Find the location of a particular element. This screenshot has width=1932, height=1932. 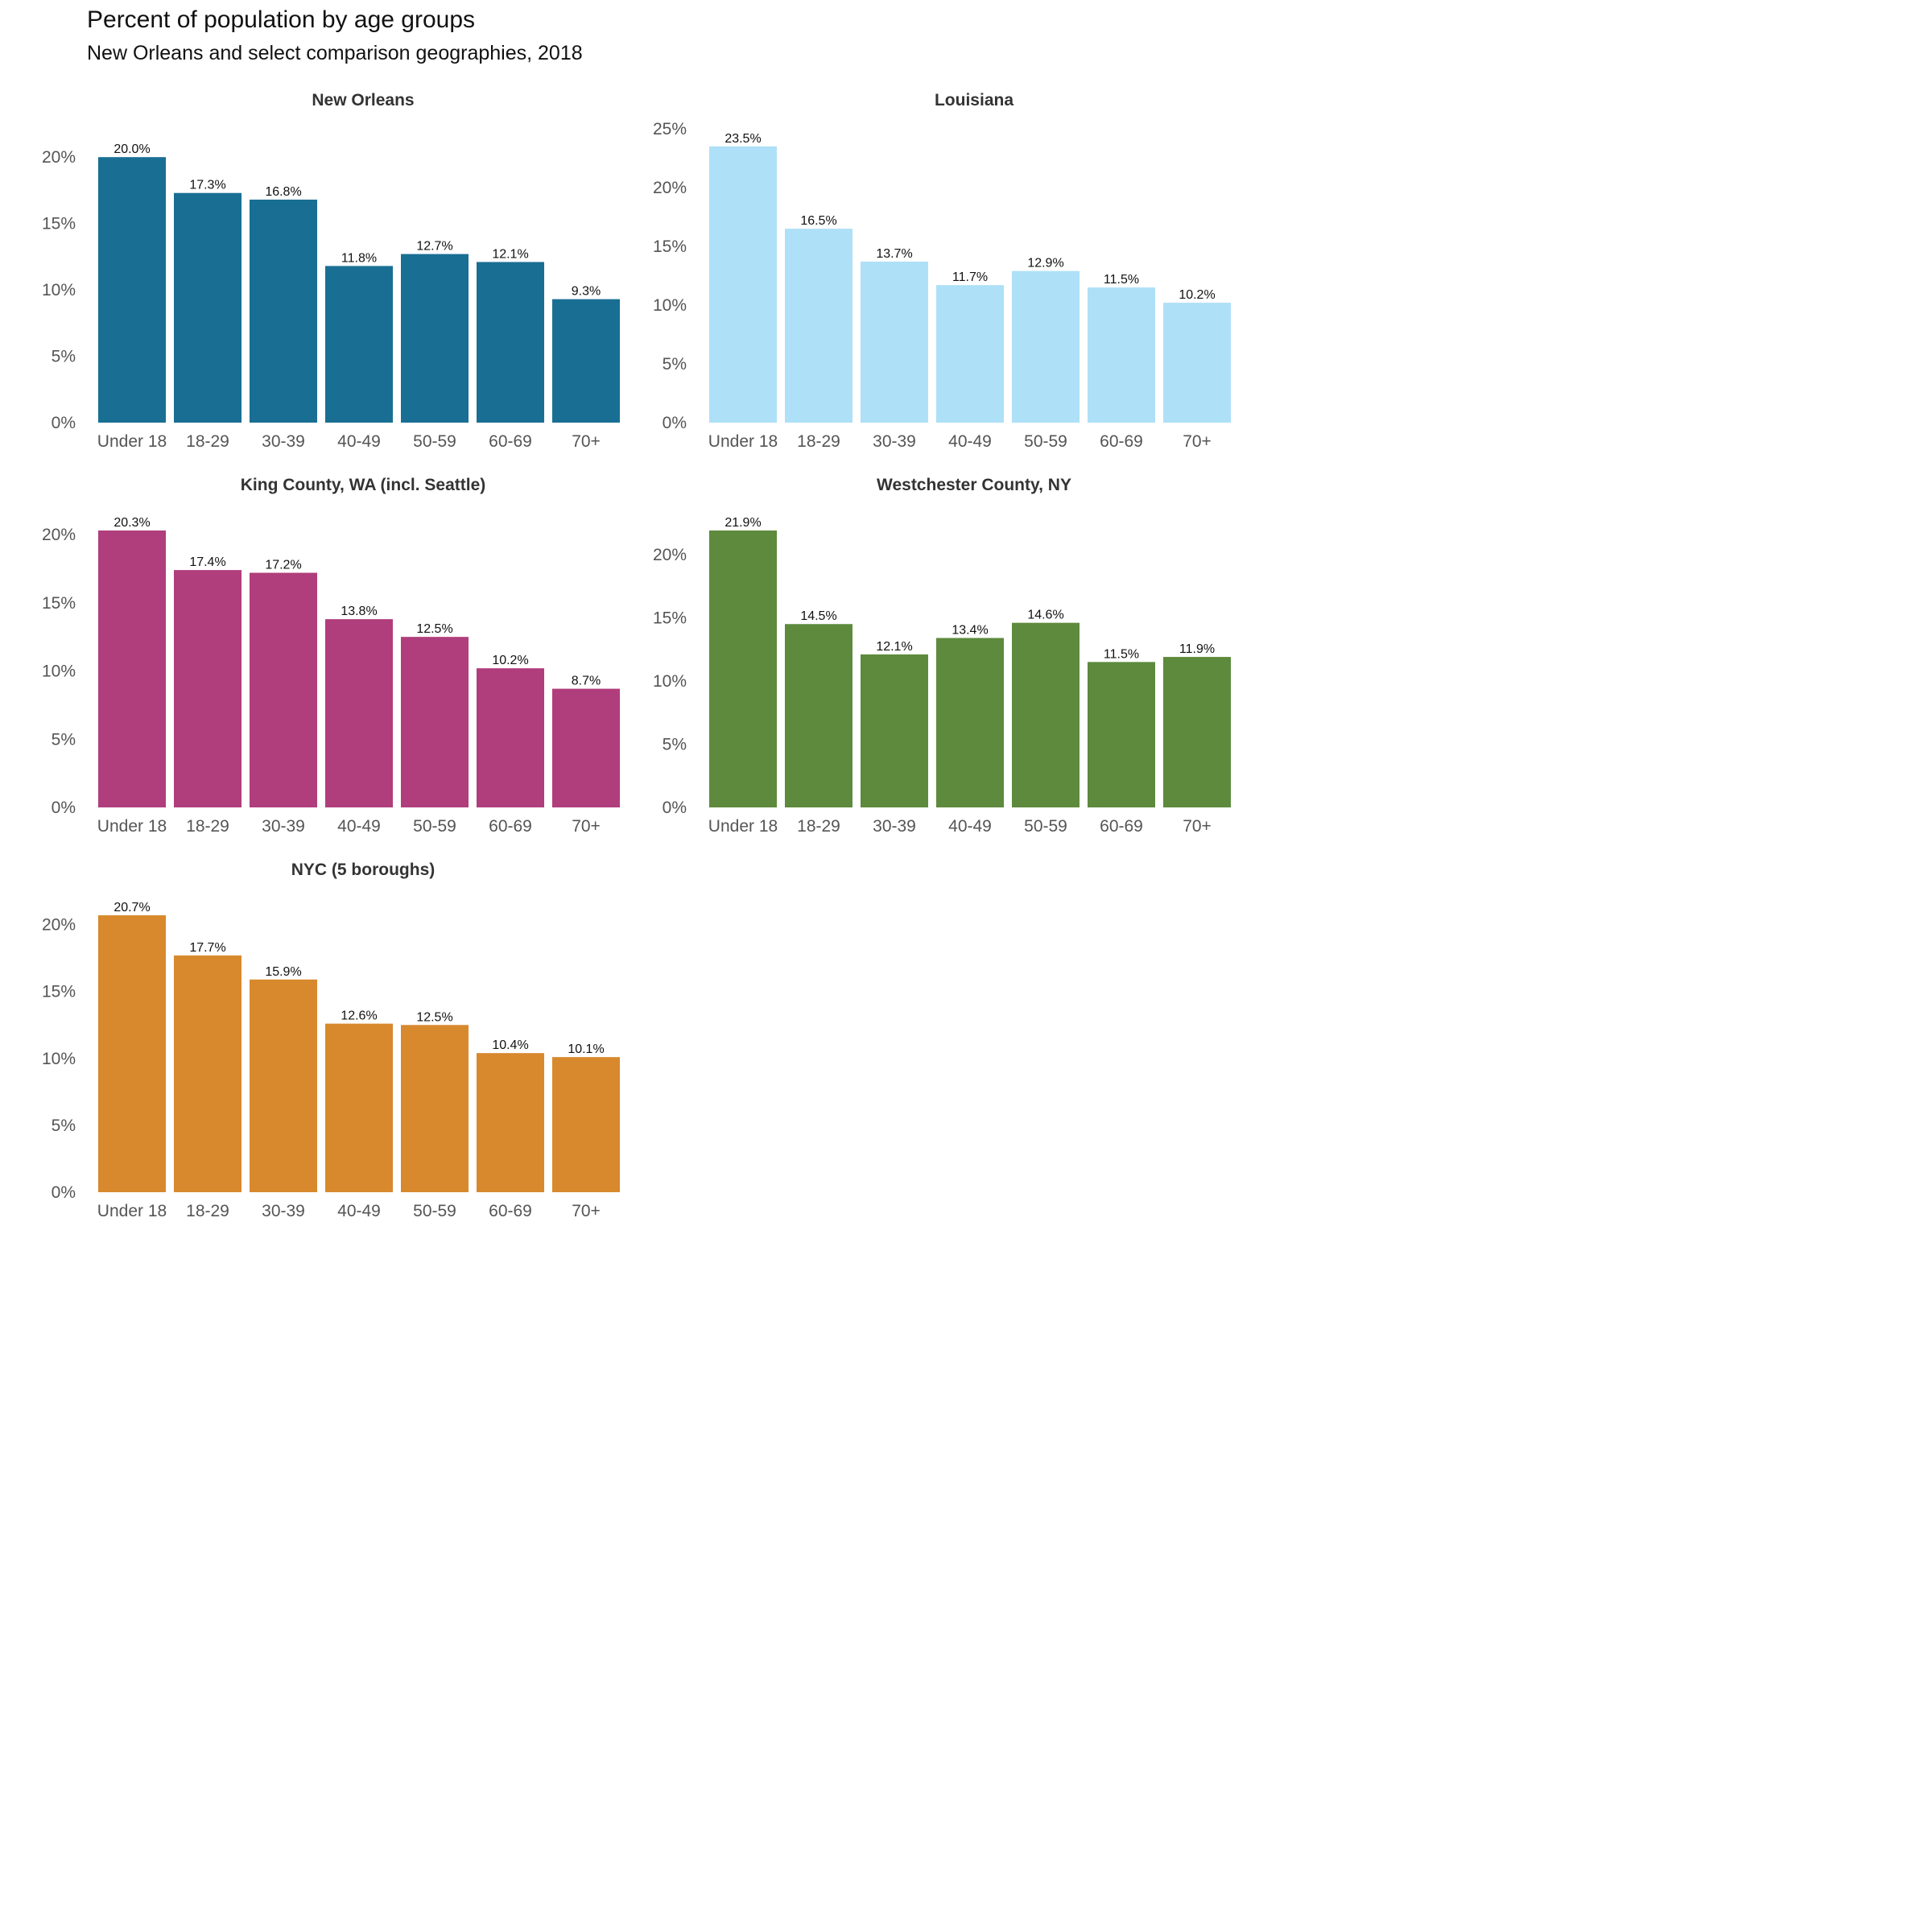

data-label: 10.2% is located at coordinates (510, 660).